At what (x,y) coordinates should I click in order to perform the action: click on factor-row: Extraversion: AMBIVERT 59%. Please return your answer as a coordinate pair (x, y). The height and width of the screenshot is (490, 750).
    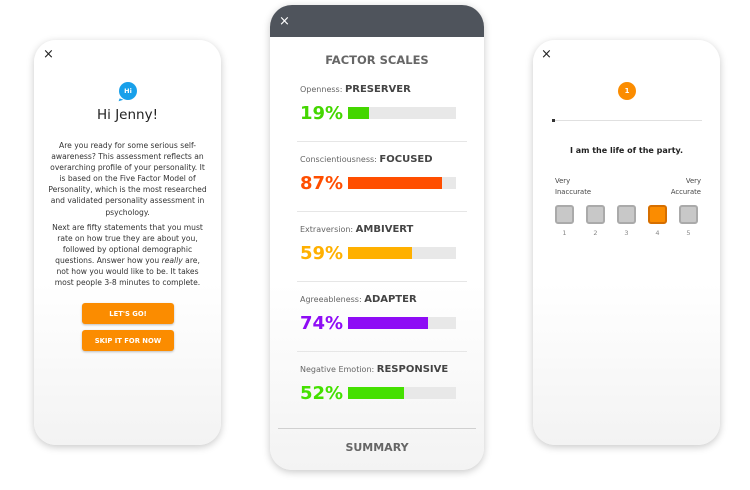
    Looking at the image, I should click on (380, 259).